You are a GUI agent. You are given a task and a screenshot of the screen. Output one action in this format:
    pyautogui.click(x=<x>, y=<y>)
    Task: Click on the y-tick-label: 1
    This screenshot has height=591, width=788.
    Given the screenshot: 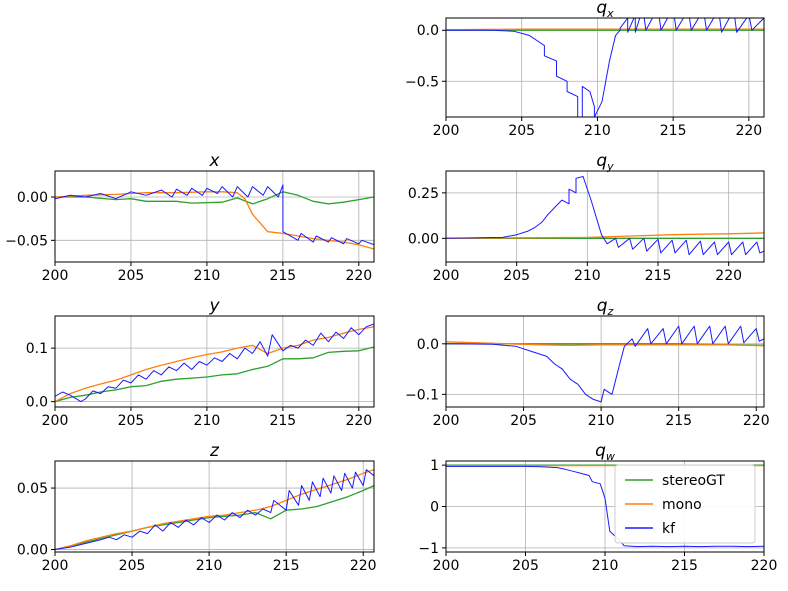 What is the action you would take?
    pyautogui.click(x=434, y=466)
    